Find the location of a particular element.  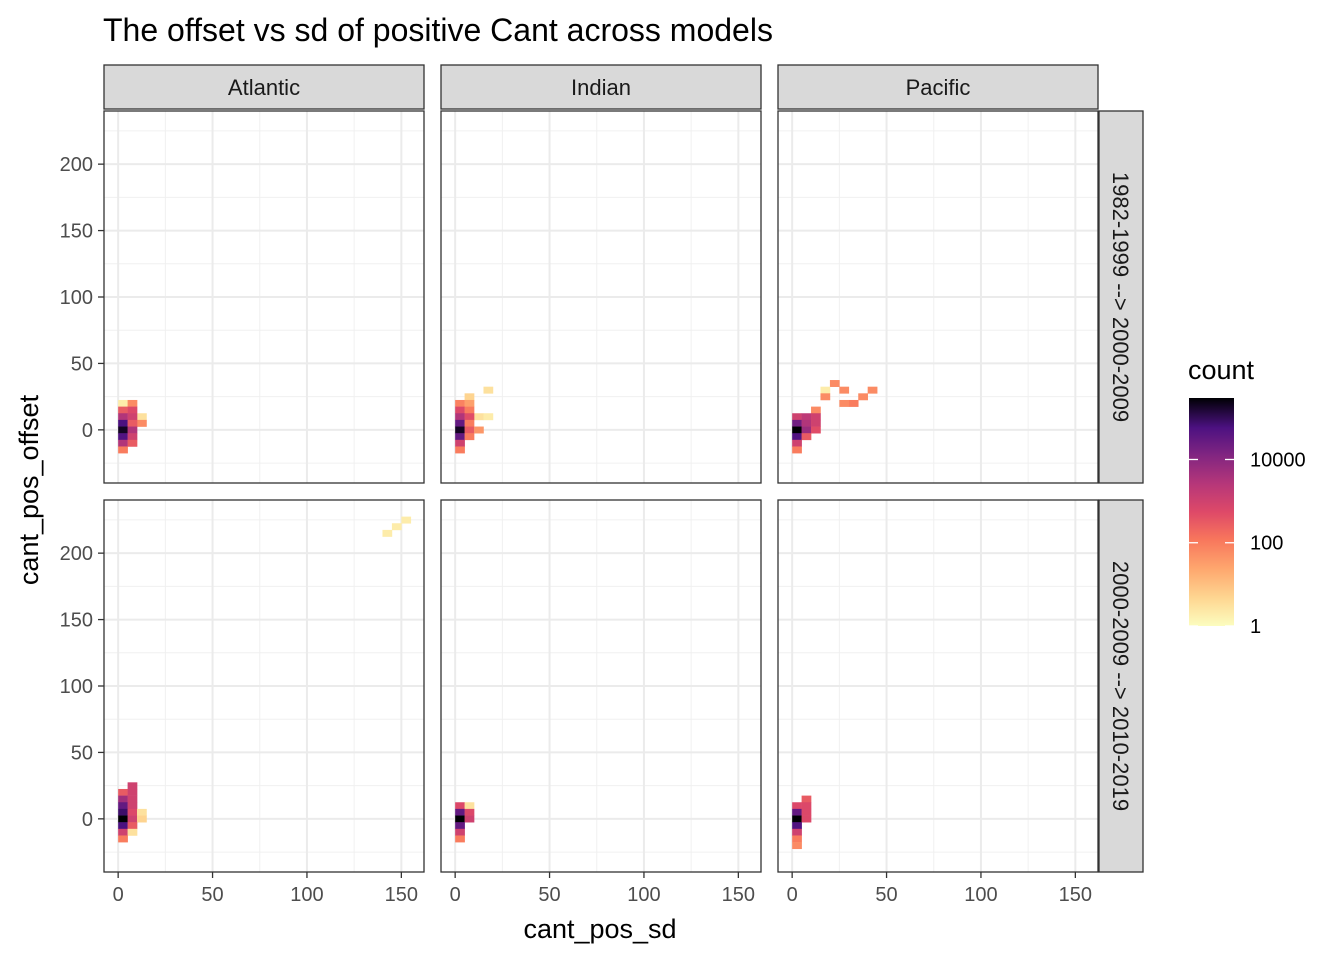

strip-pacific: Pacific is located at coordinates (938, 87).